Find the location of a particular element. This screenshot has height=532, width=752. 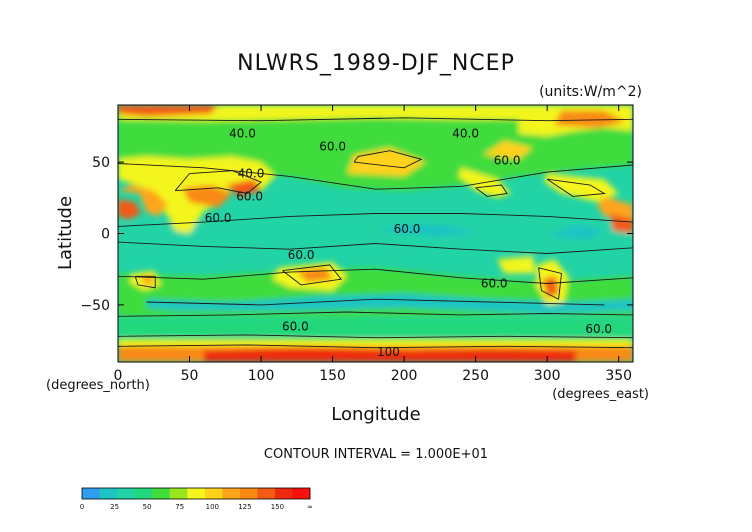

x-unit-label: (degrees_east) is located at coordinates (600, 394).